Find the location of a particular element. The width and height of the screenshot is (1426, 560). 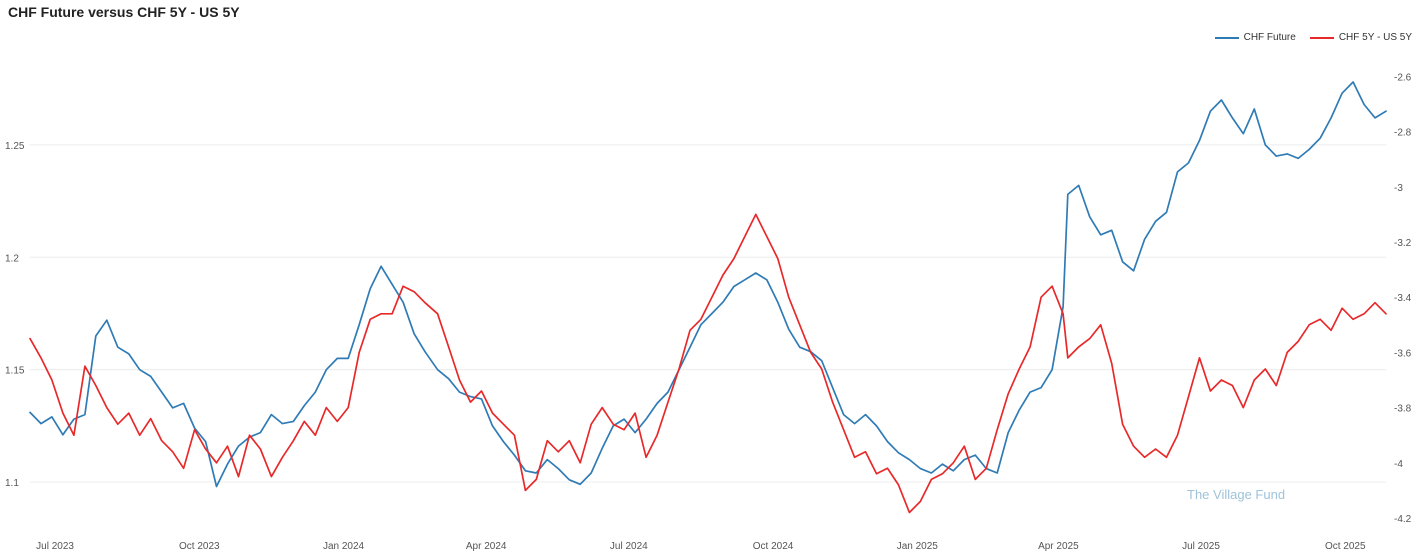

y-right-tick-label: -4.2 is located at coordinates (1403, 519).